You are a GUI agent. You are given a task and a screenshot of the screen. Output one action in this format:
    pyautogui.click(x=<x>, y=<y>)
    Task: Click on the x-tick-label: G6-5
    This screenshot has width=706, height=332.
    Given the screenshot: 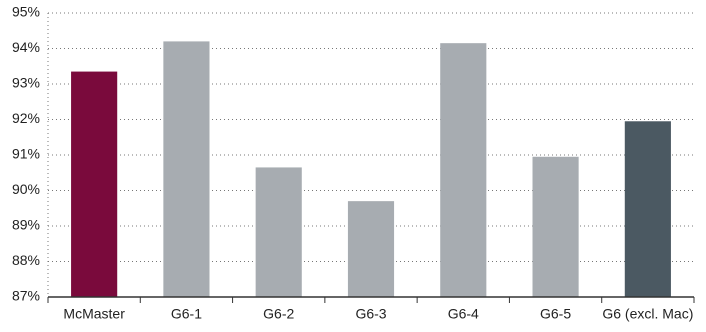 What is the action you would take?
    pyautogui.click(x=555, y=314)
    